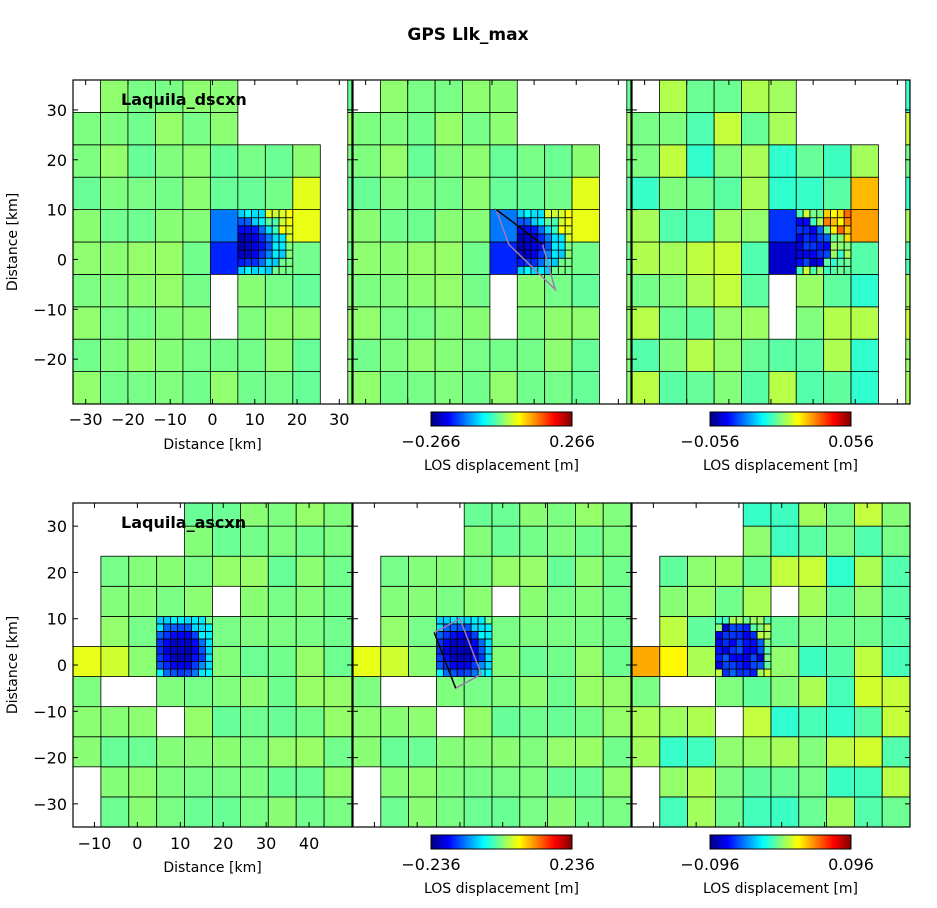  What do you see at coordinates (57, 619) in the screenshot?
I see `y-tick-label: 10` at bounding box center [57, 619].